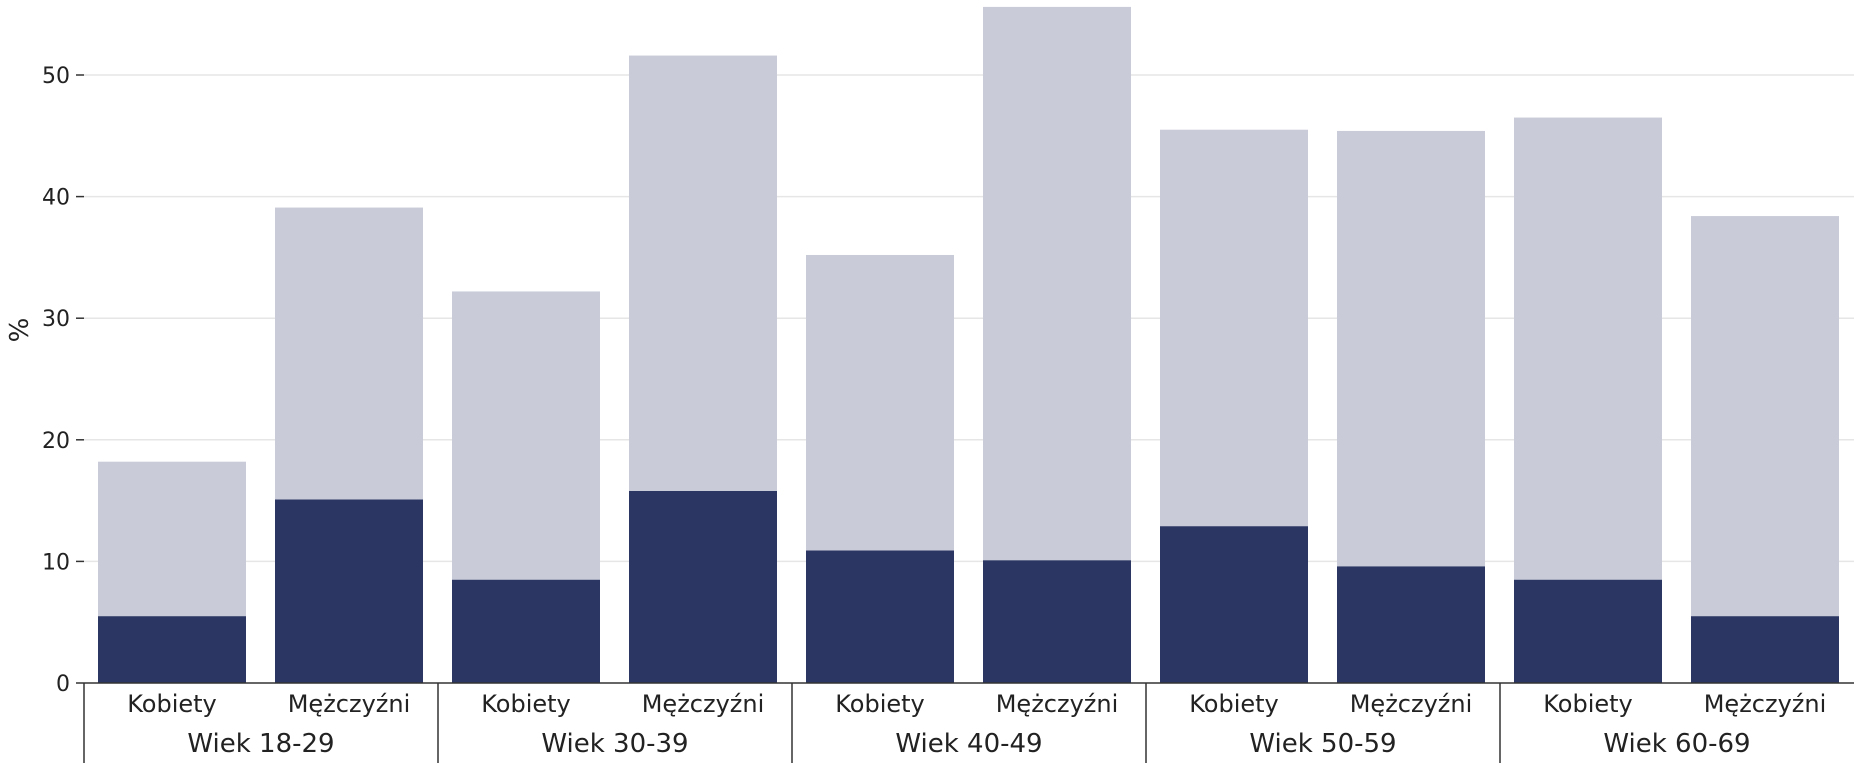 Image resolution: width=1854 pixels, height=763 pixels. Describe the element at coordinates (614, 744) in the screenshot. I see `x-group-label: Wiek 30-39` at that location.